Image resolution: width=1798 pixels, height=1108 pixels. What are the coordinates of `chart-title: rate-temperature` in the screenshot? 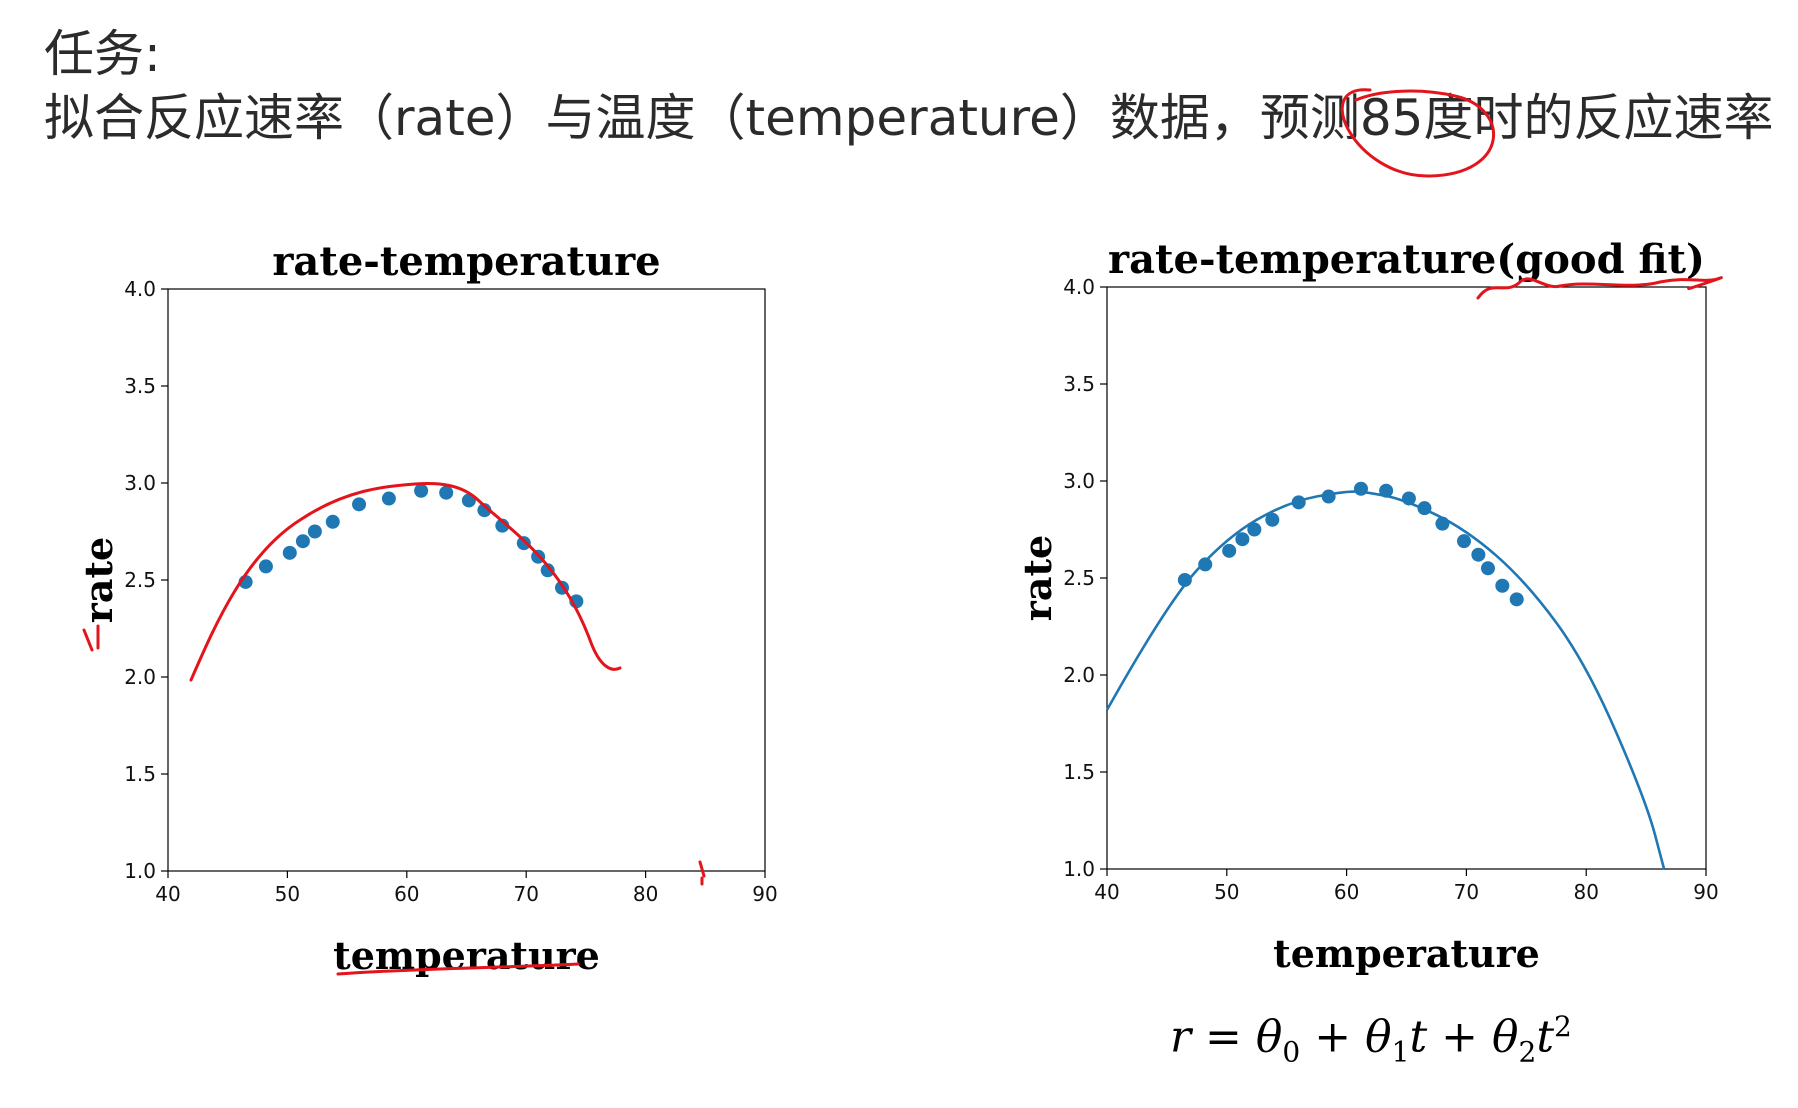 It's located at (466, 261).